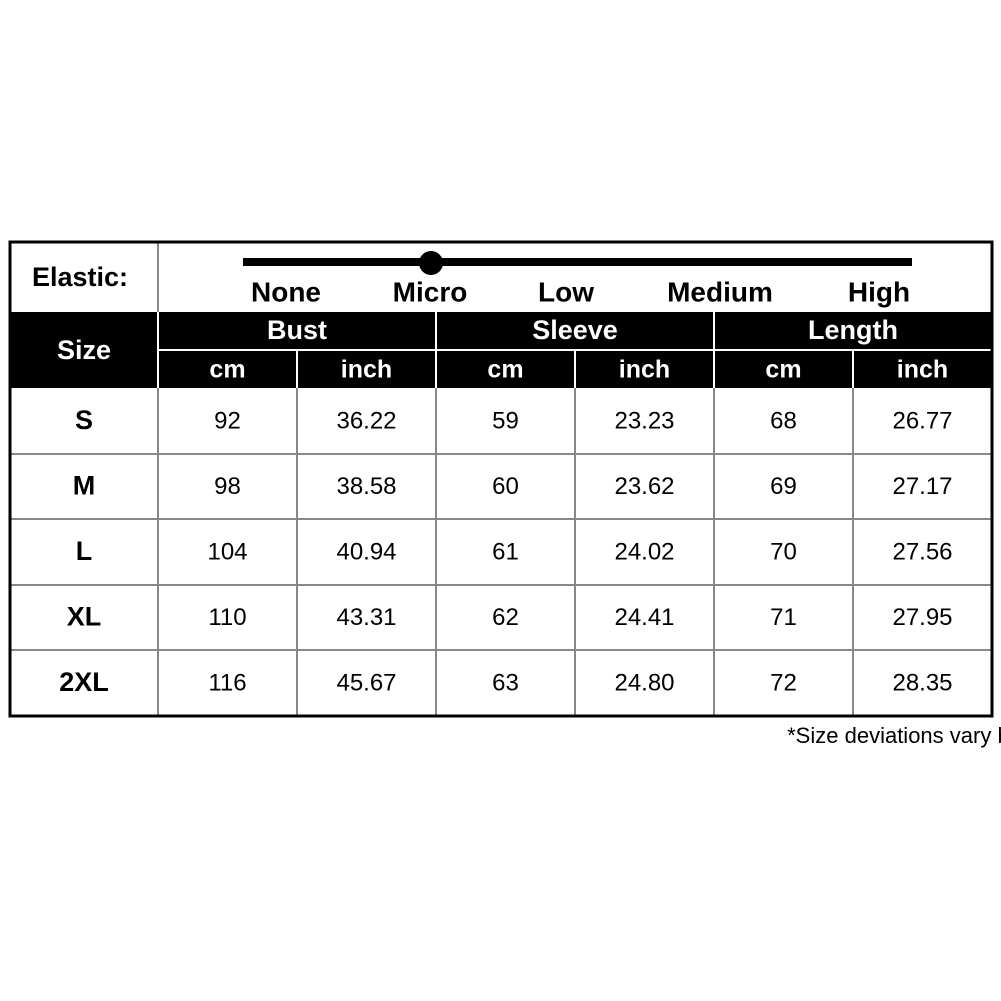 This screenshot has height=1001, width=1001. Describe the element at coordinates (297, 330) in the screenshot. I see `group-header: Bust` at that location.